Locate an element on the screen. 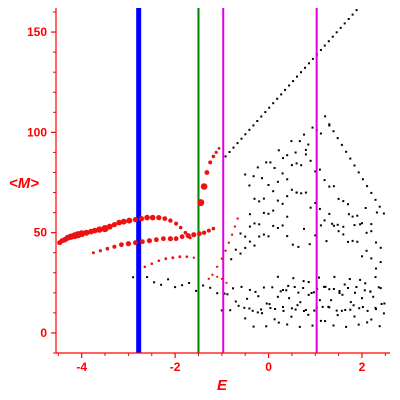 Image resolution: width=400 pixels, height=400 pixels. x-axis-title: E is located at coordinates (222, 385).